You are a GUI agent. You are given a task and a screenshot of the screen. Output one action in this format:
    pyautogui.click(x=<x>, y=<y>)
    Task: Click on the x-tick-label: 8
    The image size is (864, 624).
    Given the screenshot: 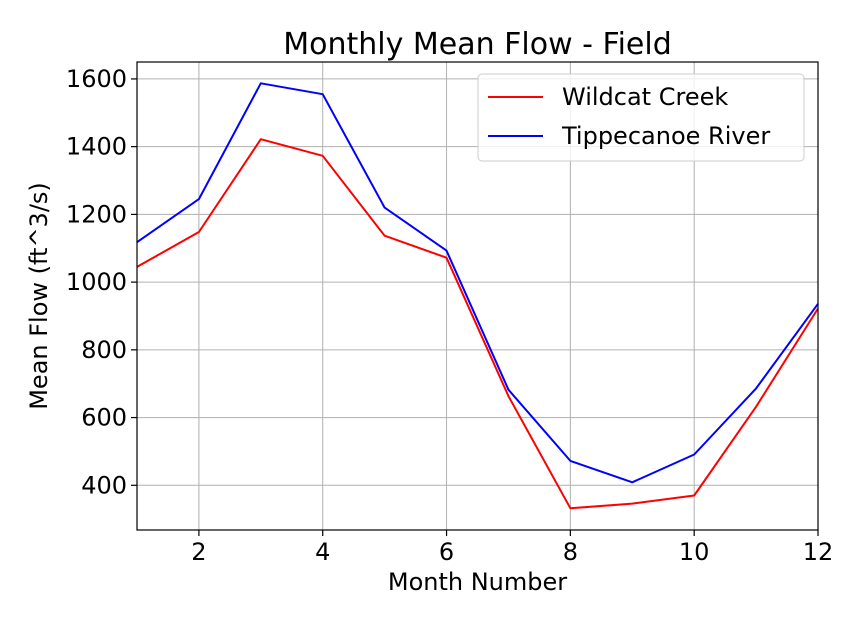 What is the action you would take?
    pyautogui.click(x=570, y=552)
    